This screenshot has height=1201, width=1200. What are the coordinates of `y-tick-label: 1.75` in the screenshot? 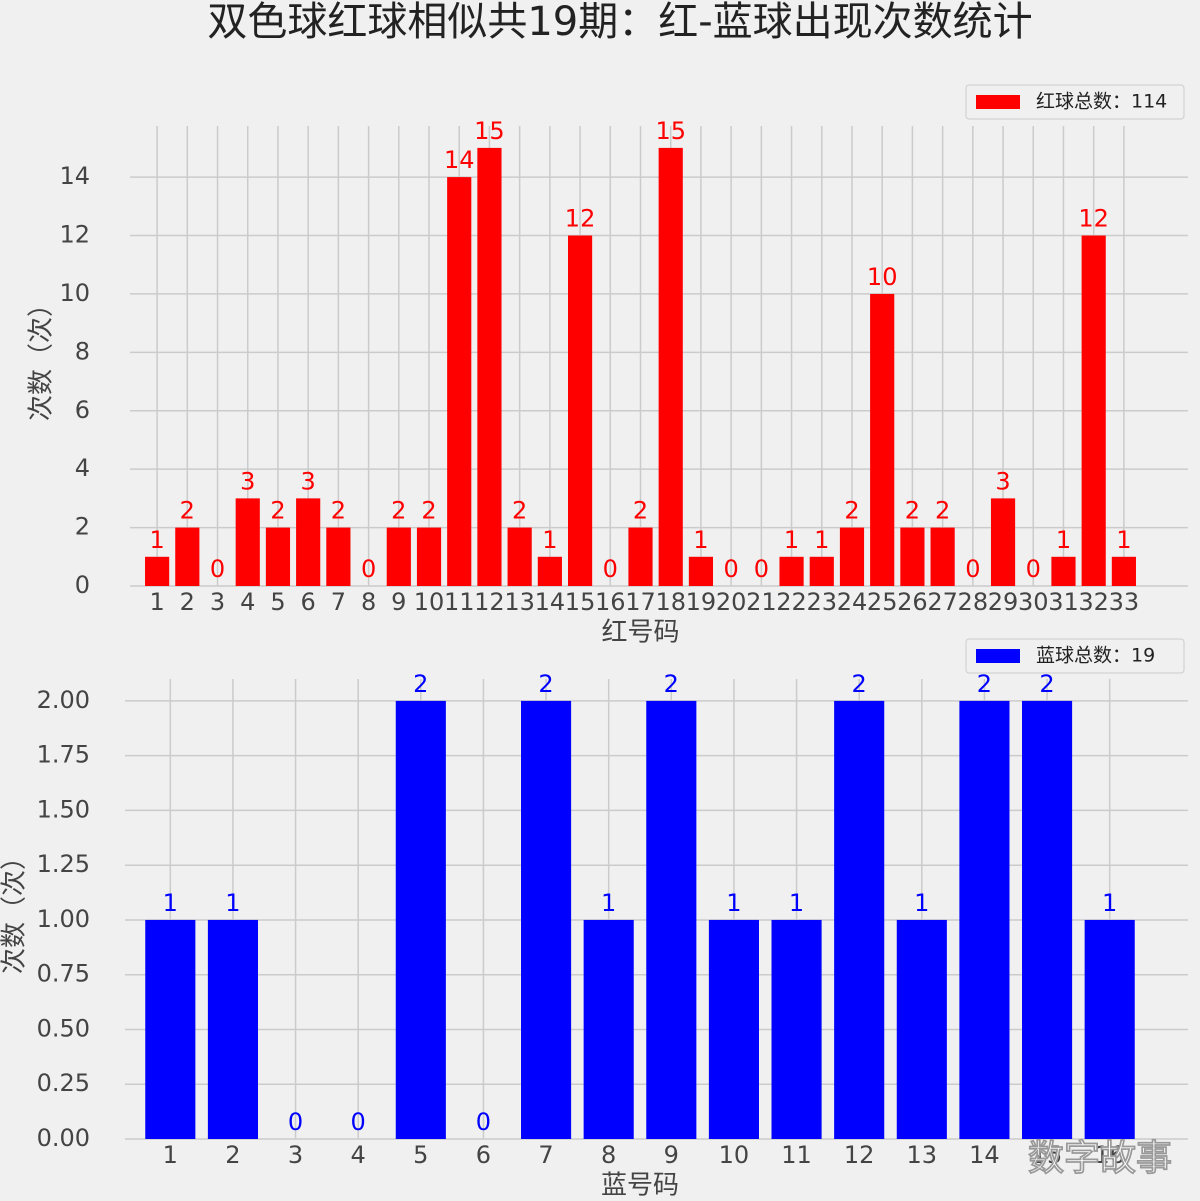 It's located at (63, 755).